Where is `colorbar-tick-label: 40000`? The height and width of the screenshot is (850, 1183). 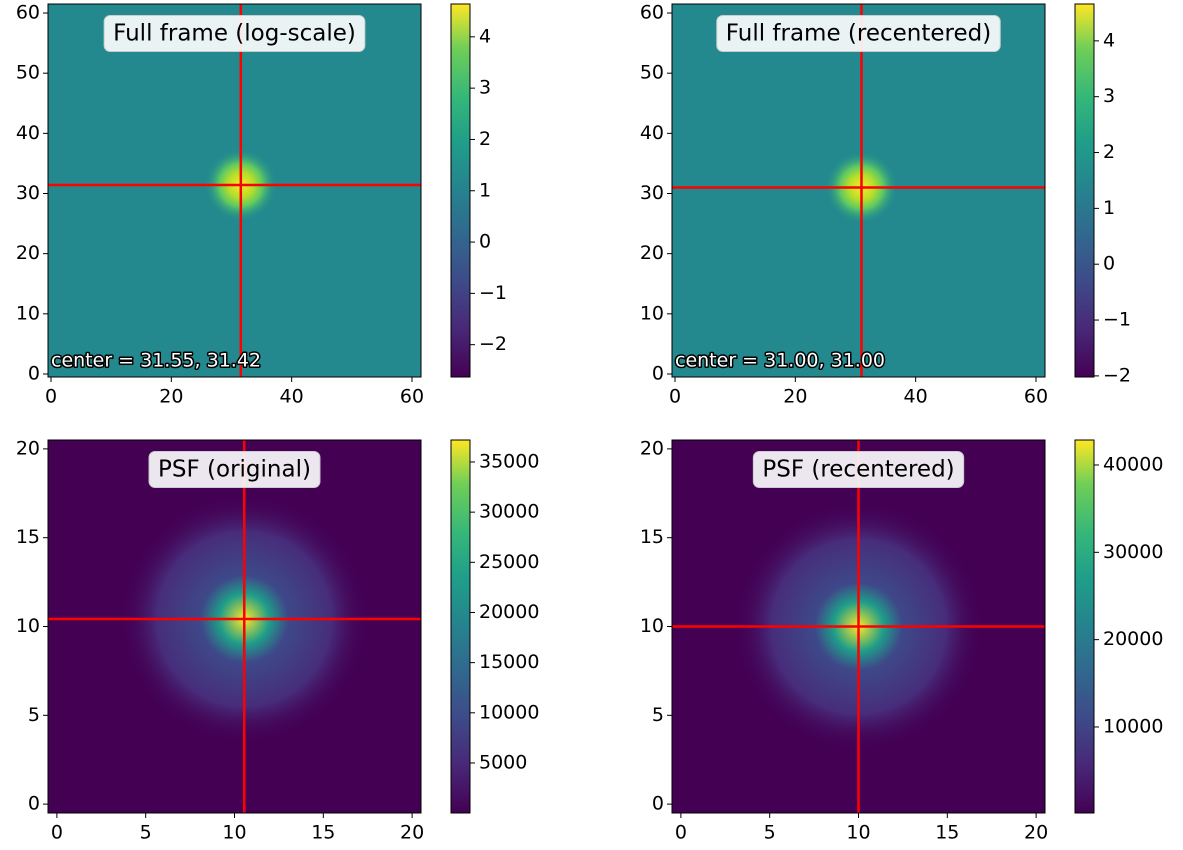
colorbar-tick-label: 40000 is located at coordinates (1133, 464).